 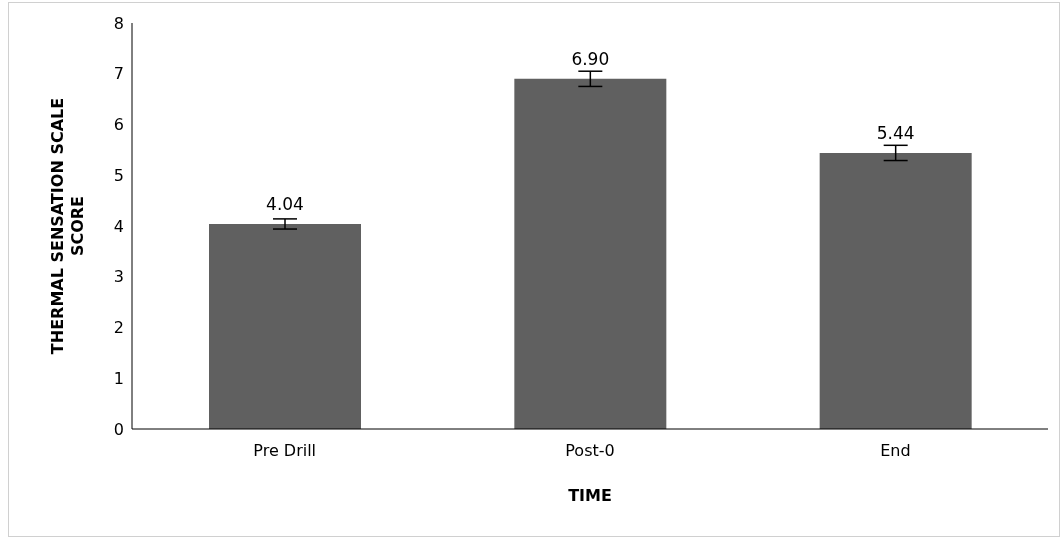 I want to click on y-tick-label: 0, so click(x=118, y=429).